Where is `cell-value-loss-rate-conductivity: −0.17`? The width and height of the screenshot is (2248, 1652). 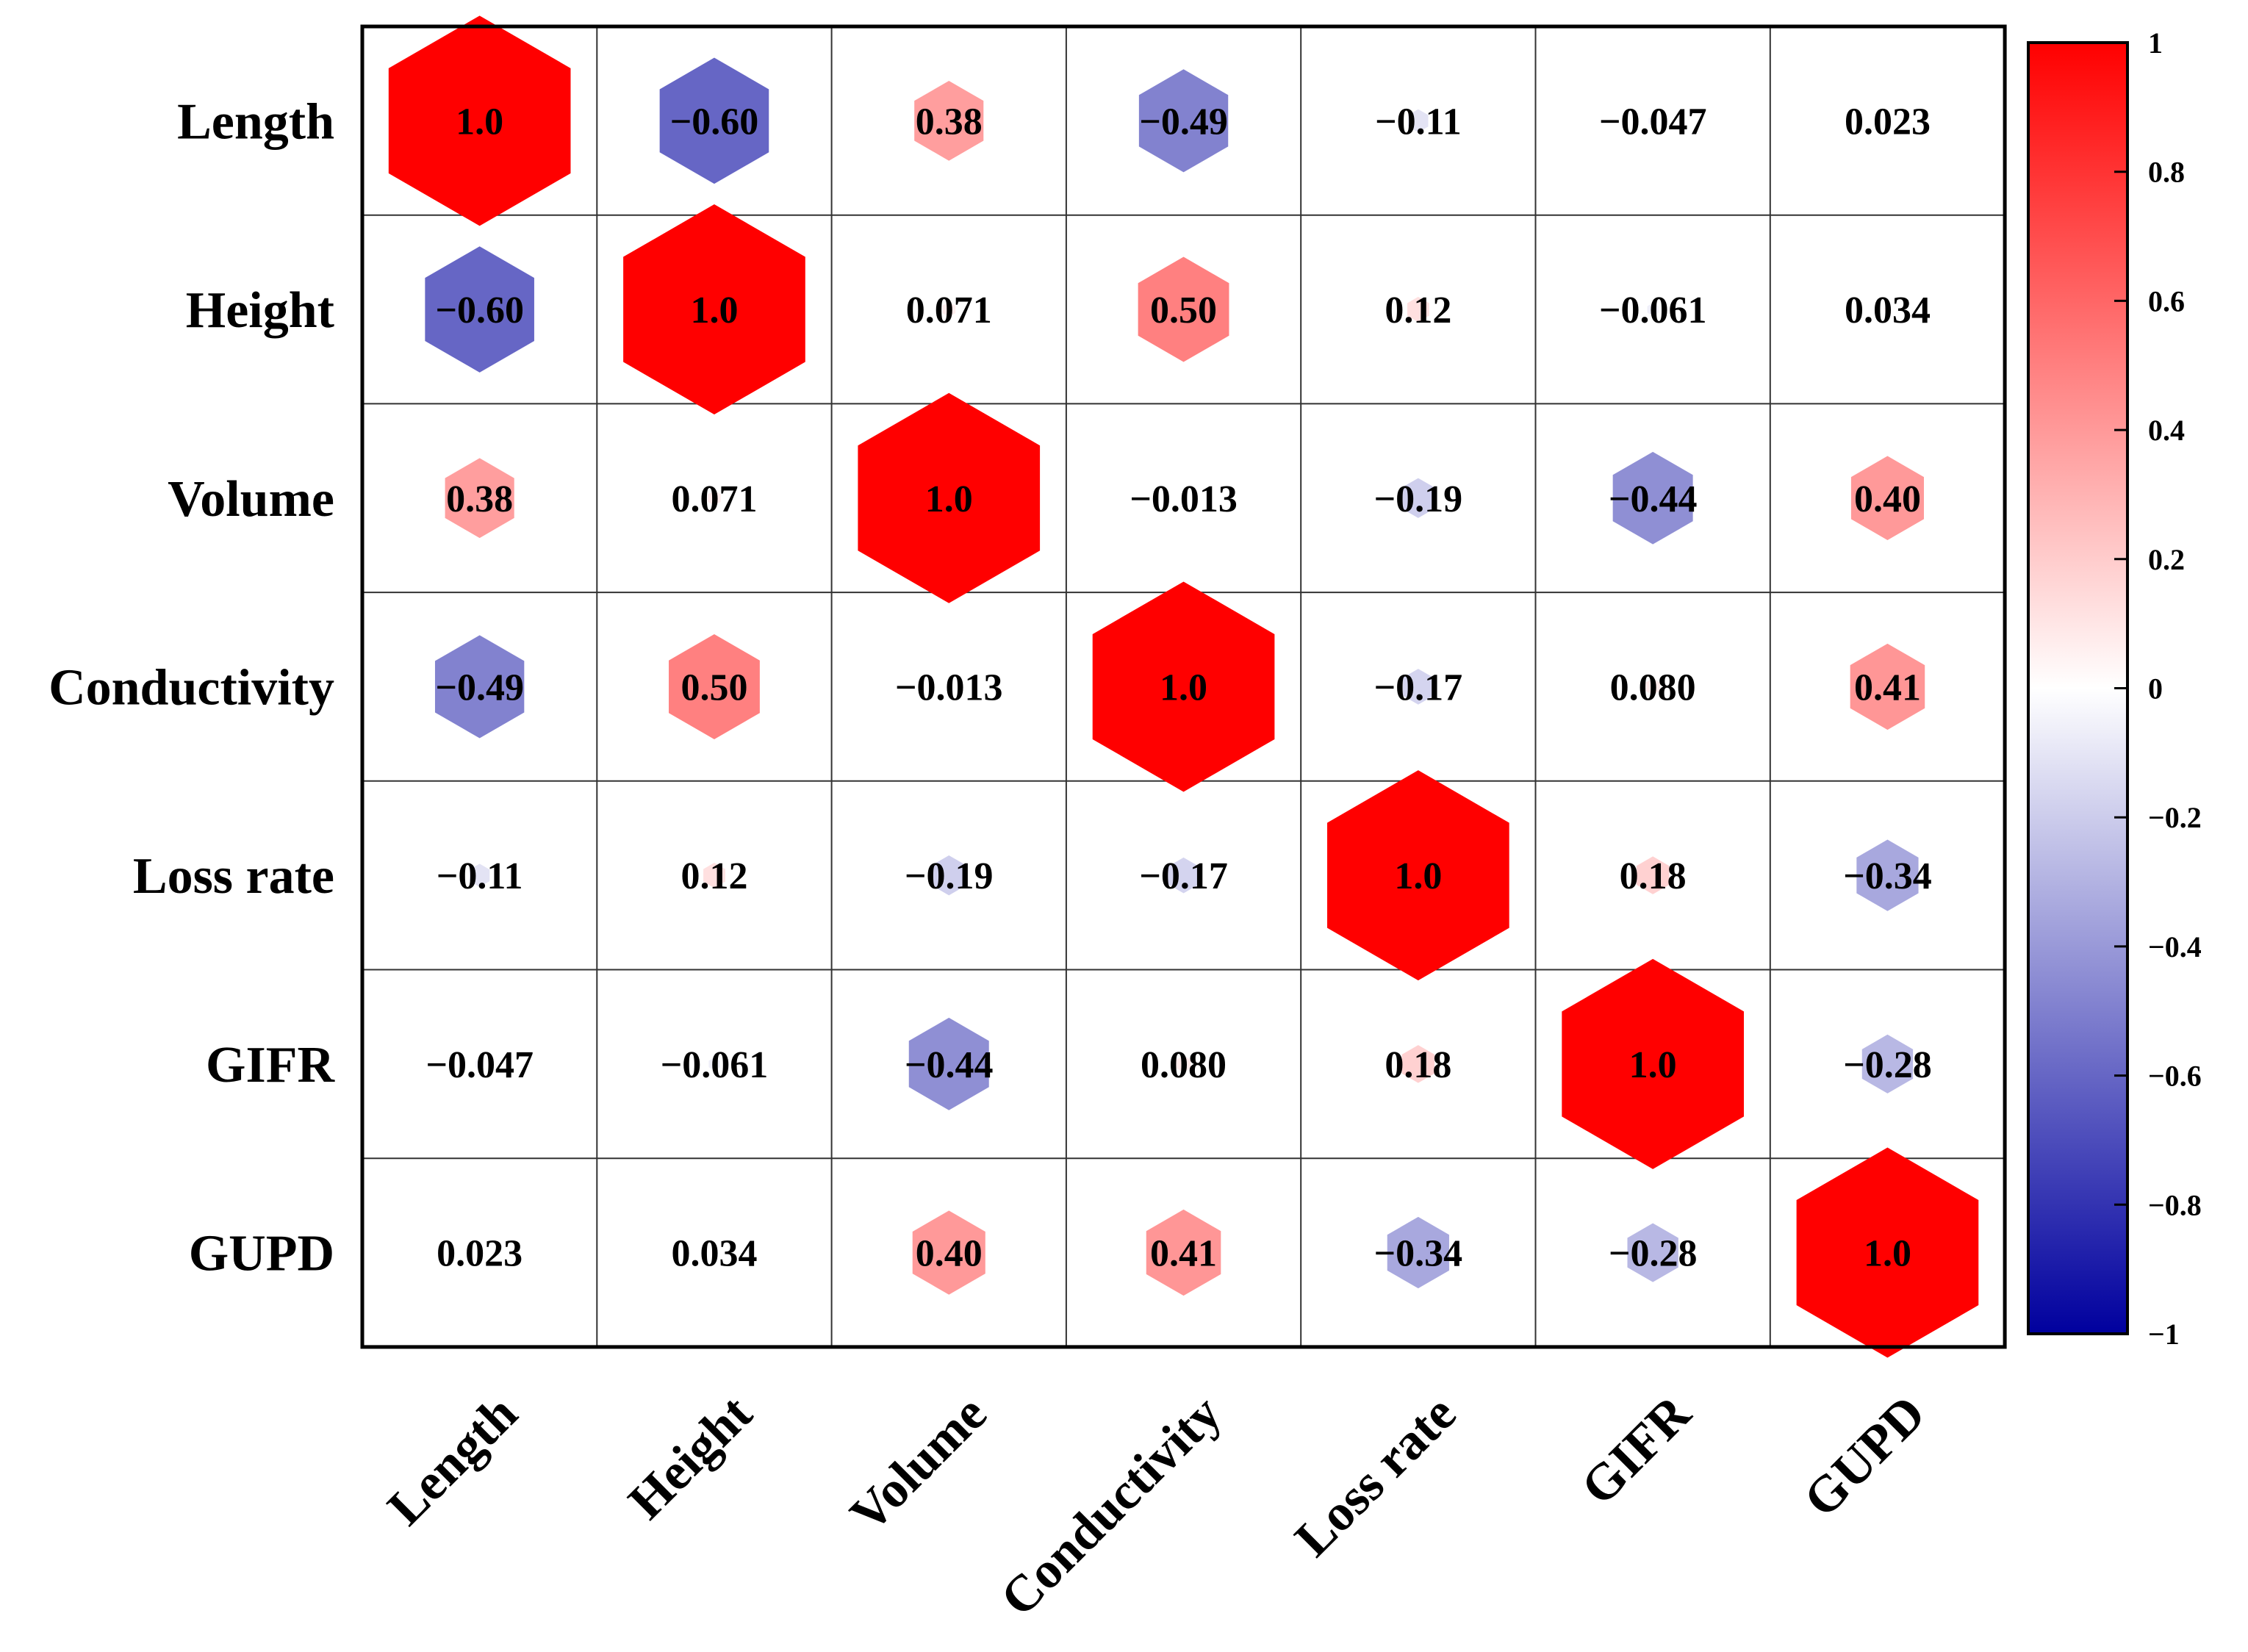 cell-value-loss-rate-conductivity: −0.17 is located at coordinates (1183, 876).